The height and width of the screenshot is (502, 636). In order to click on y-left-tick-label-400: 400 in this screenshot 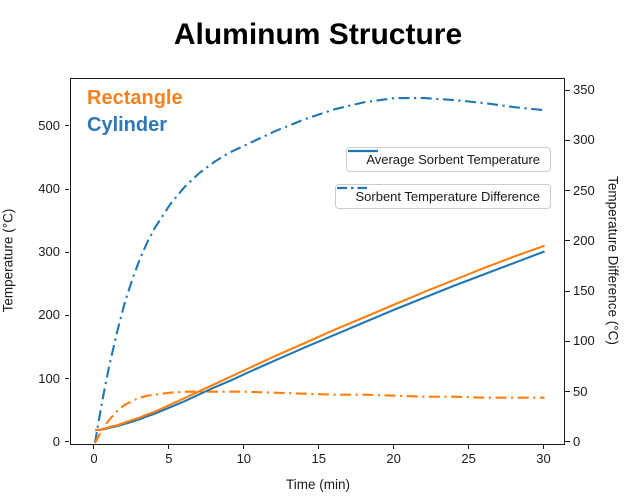, I will do `click(49, 189)`.